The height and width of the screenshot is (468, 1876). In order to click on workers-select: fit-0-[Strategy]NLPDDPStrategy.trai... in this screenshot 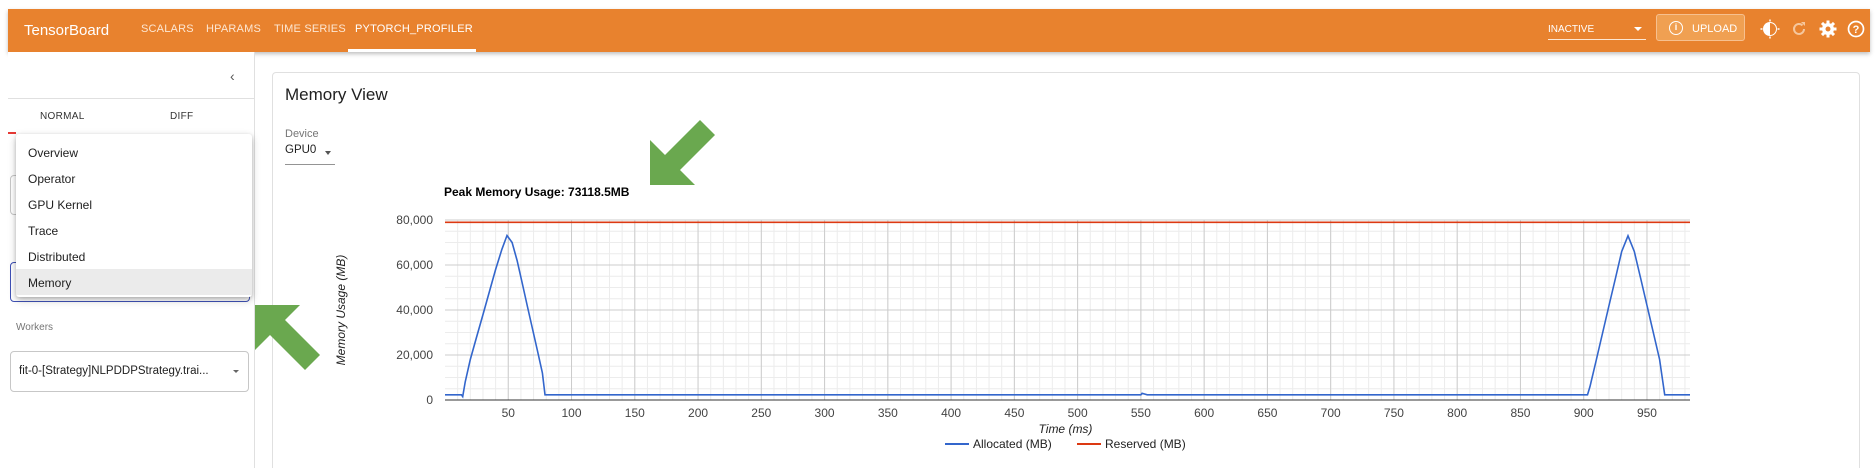, I will do `click(129, 371)`.